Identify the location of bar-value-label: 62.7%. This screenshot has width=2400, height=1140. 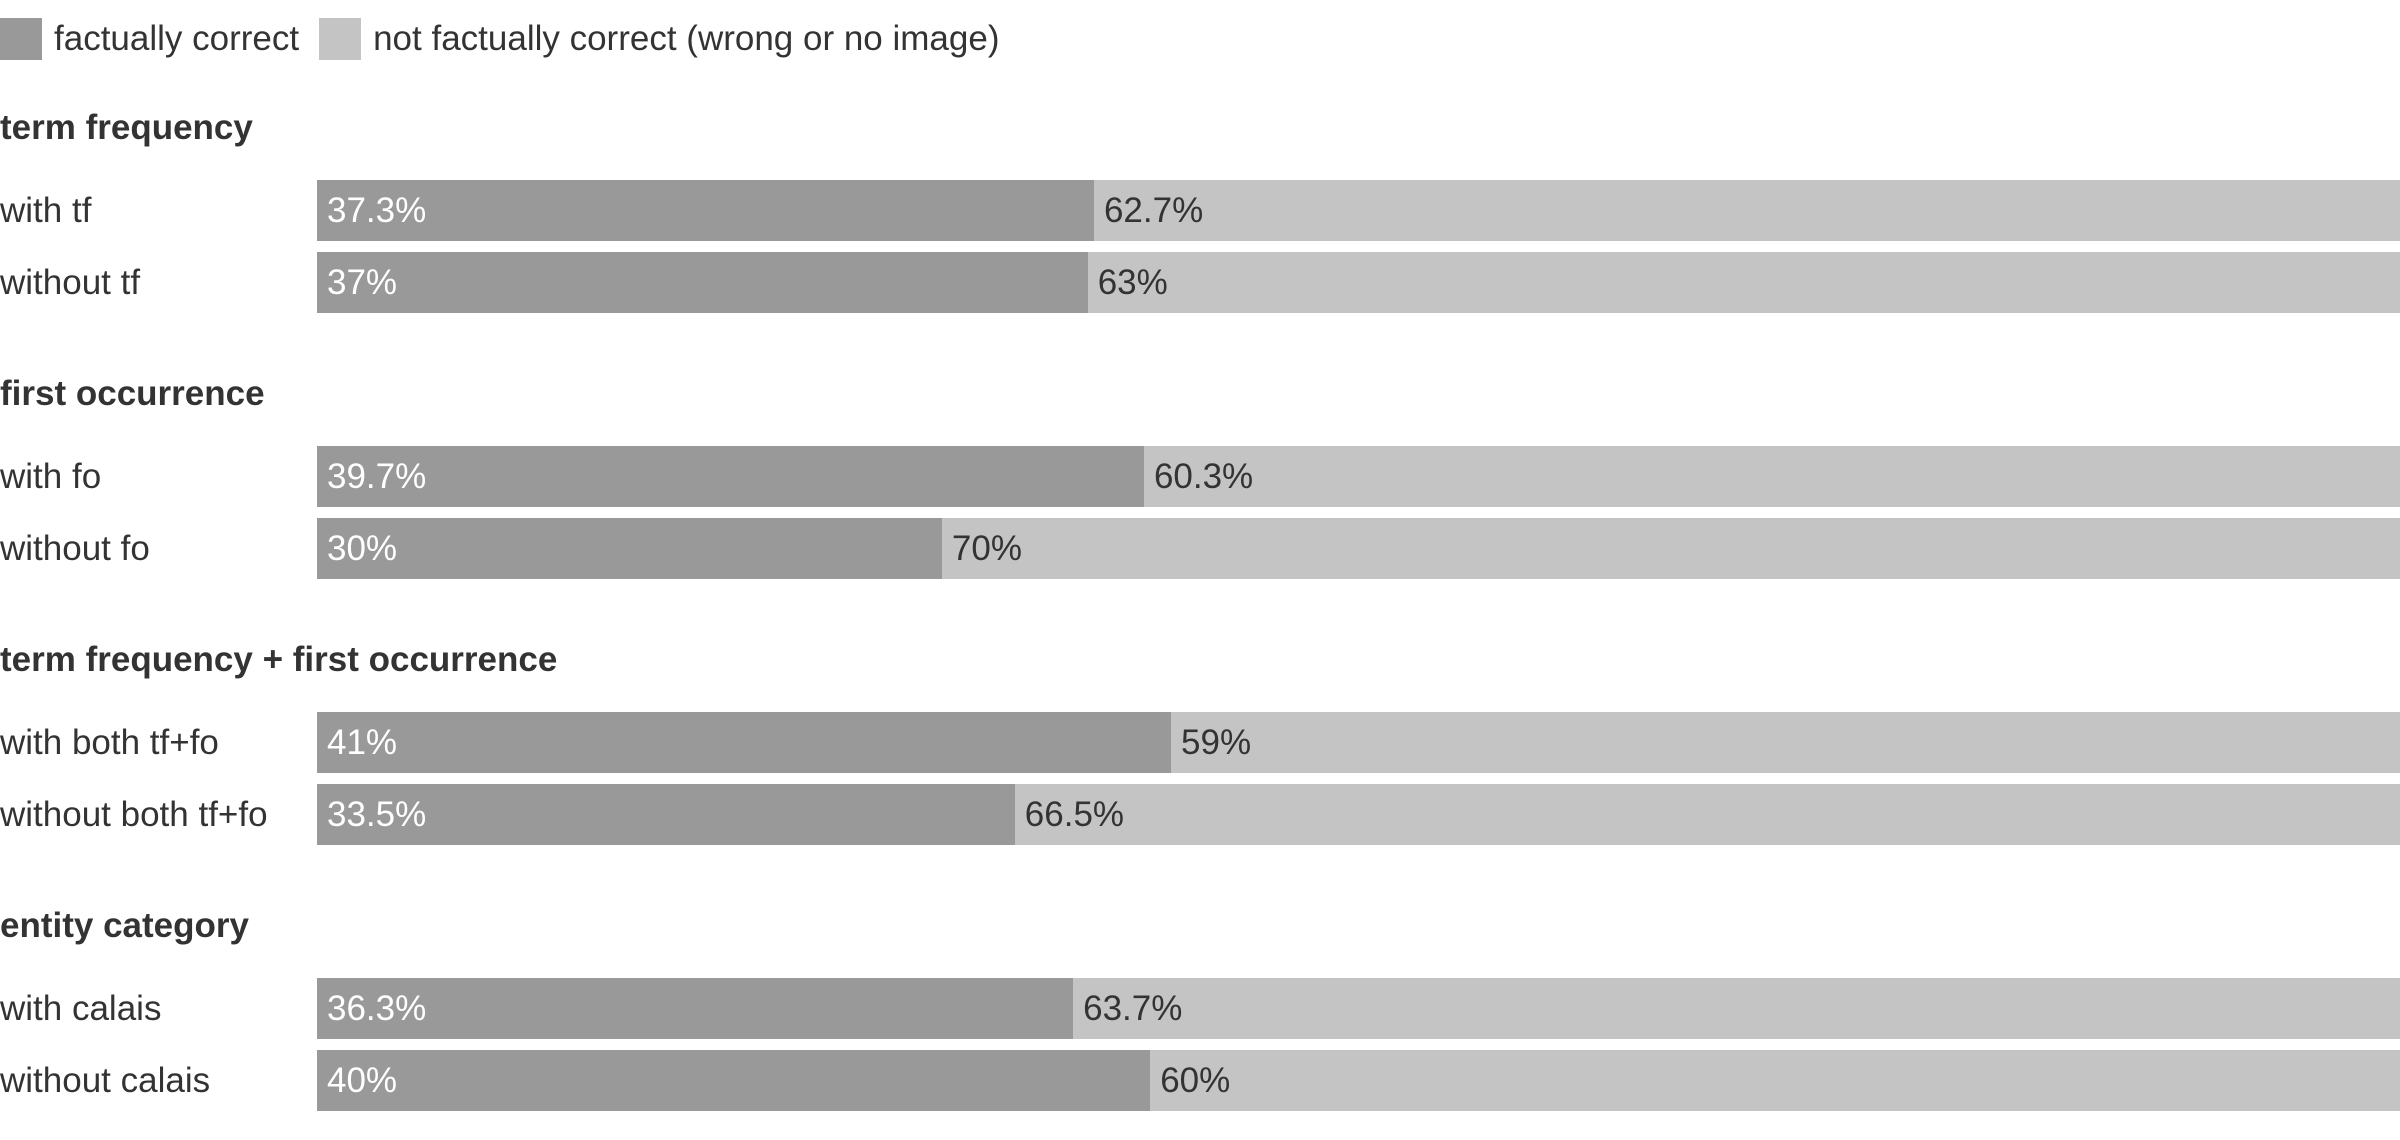
(1153, 210).